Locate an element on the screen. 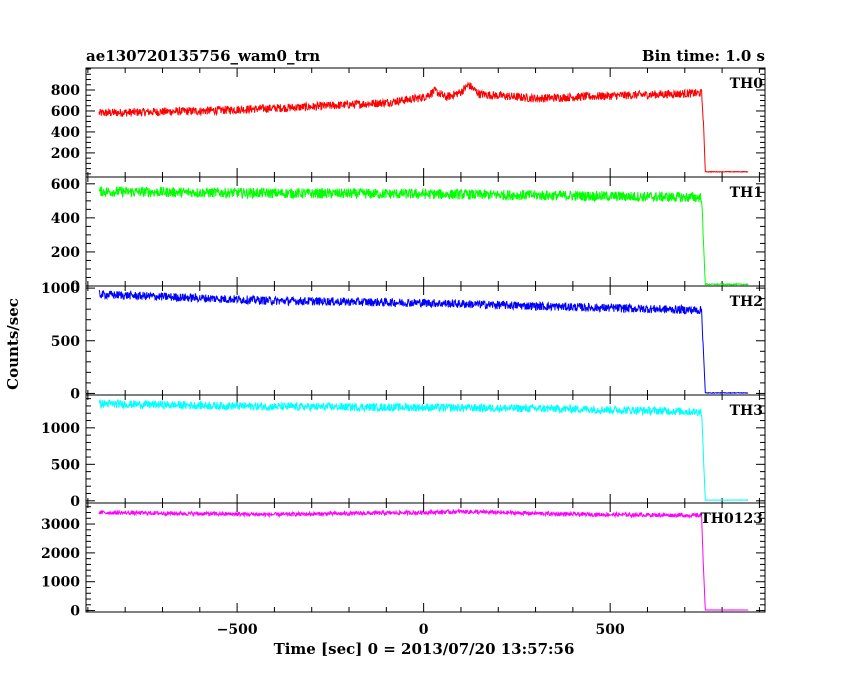 Image resolution: width=850 pixels, height=680 pixels. x-axis-label: Time [sec] 0 = 2013/07/20 13:57:56 is located at coordinates (424, 649).